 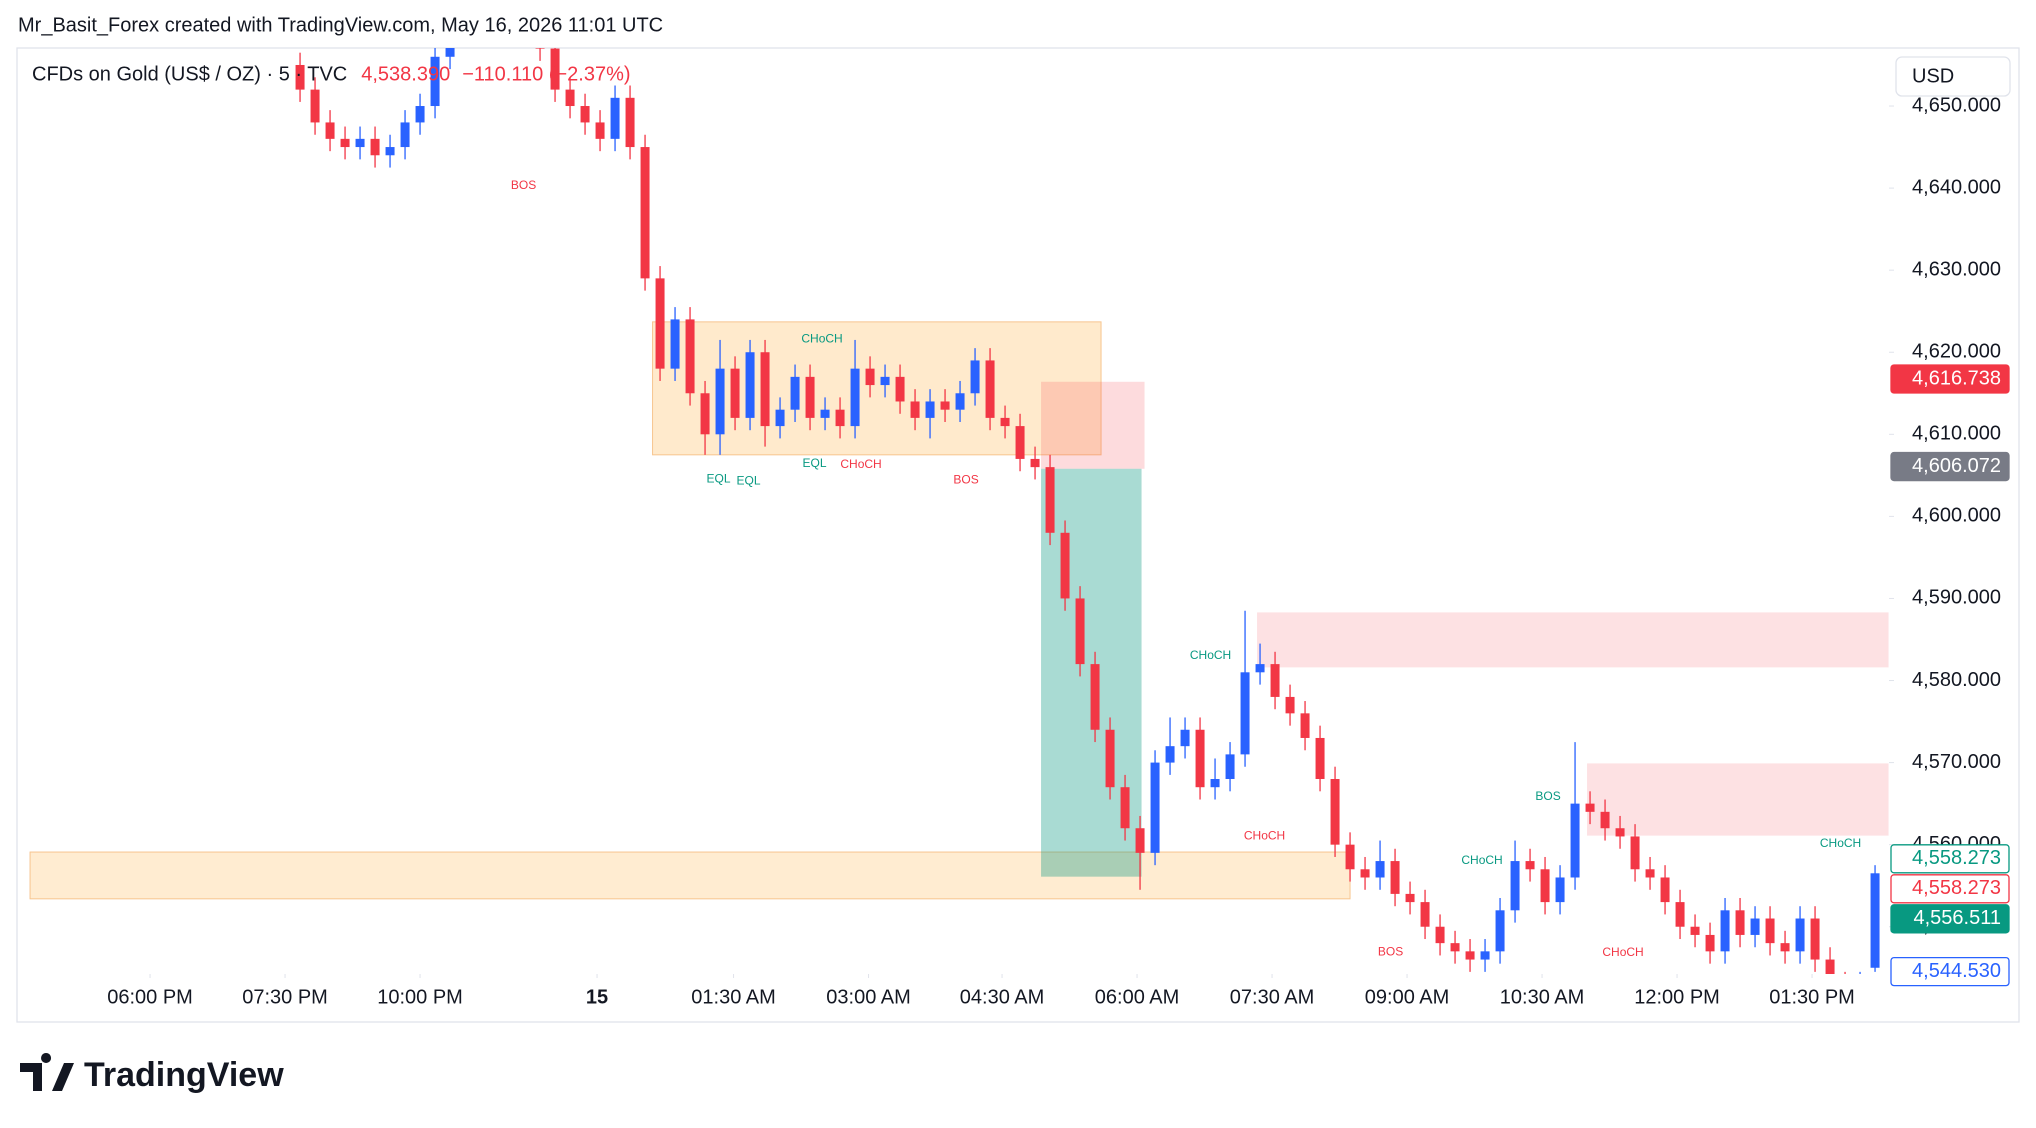 I want to click on y-tick-label: 4,570.000, so click(x=1956, y=762).